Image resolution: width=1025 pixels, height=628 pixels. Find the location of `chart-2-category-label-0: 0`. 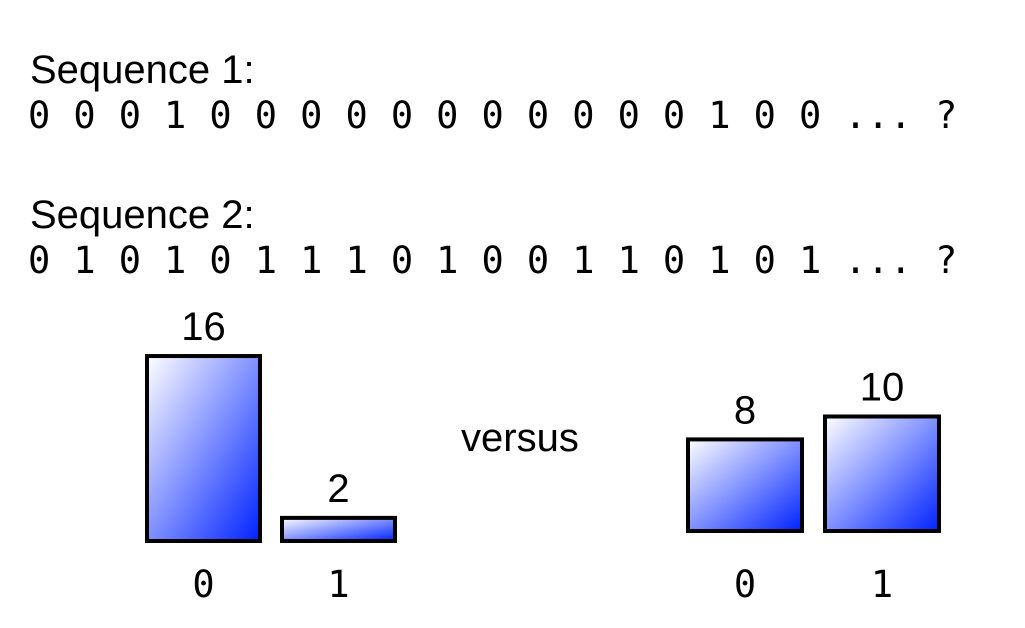

chart-2-category-label-0: 0 is located at coordinates (745, 584).